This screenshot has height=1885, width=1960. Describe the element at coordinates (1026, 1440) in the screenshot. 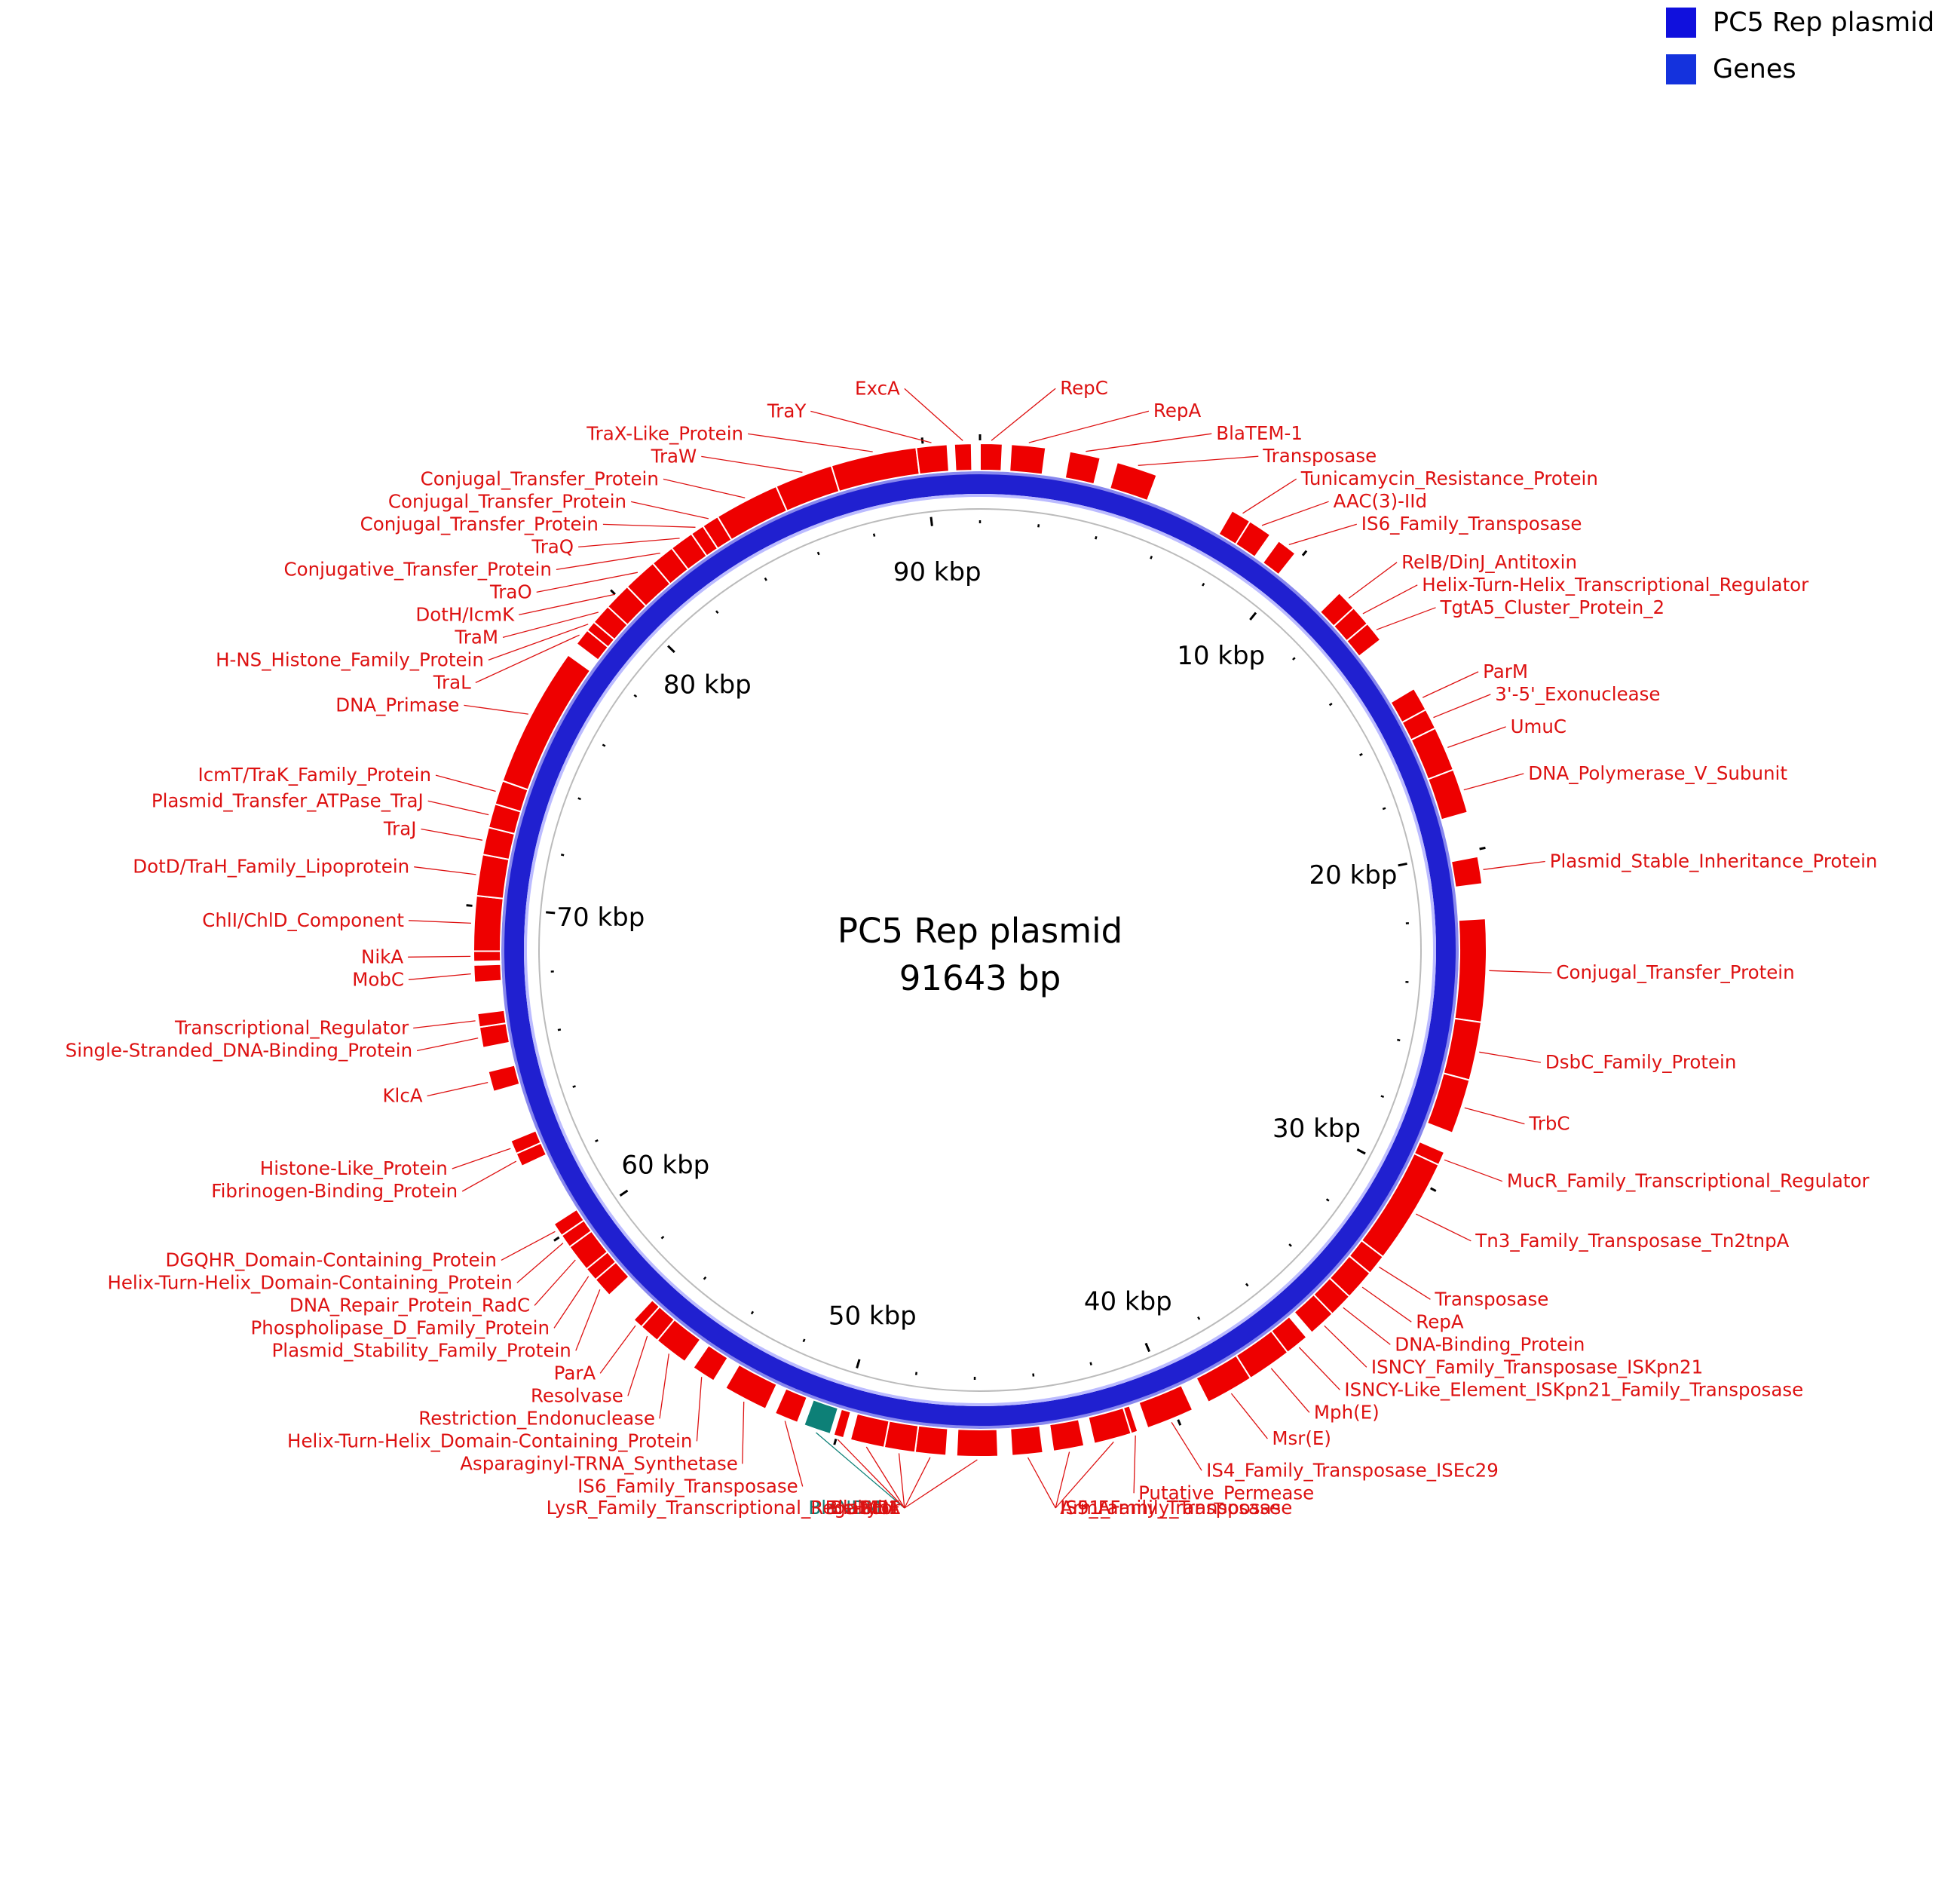

I see `gene-is91-family-transposase` at that location.